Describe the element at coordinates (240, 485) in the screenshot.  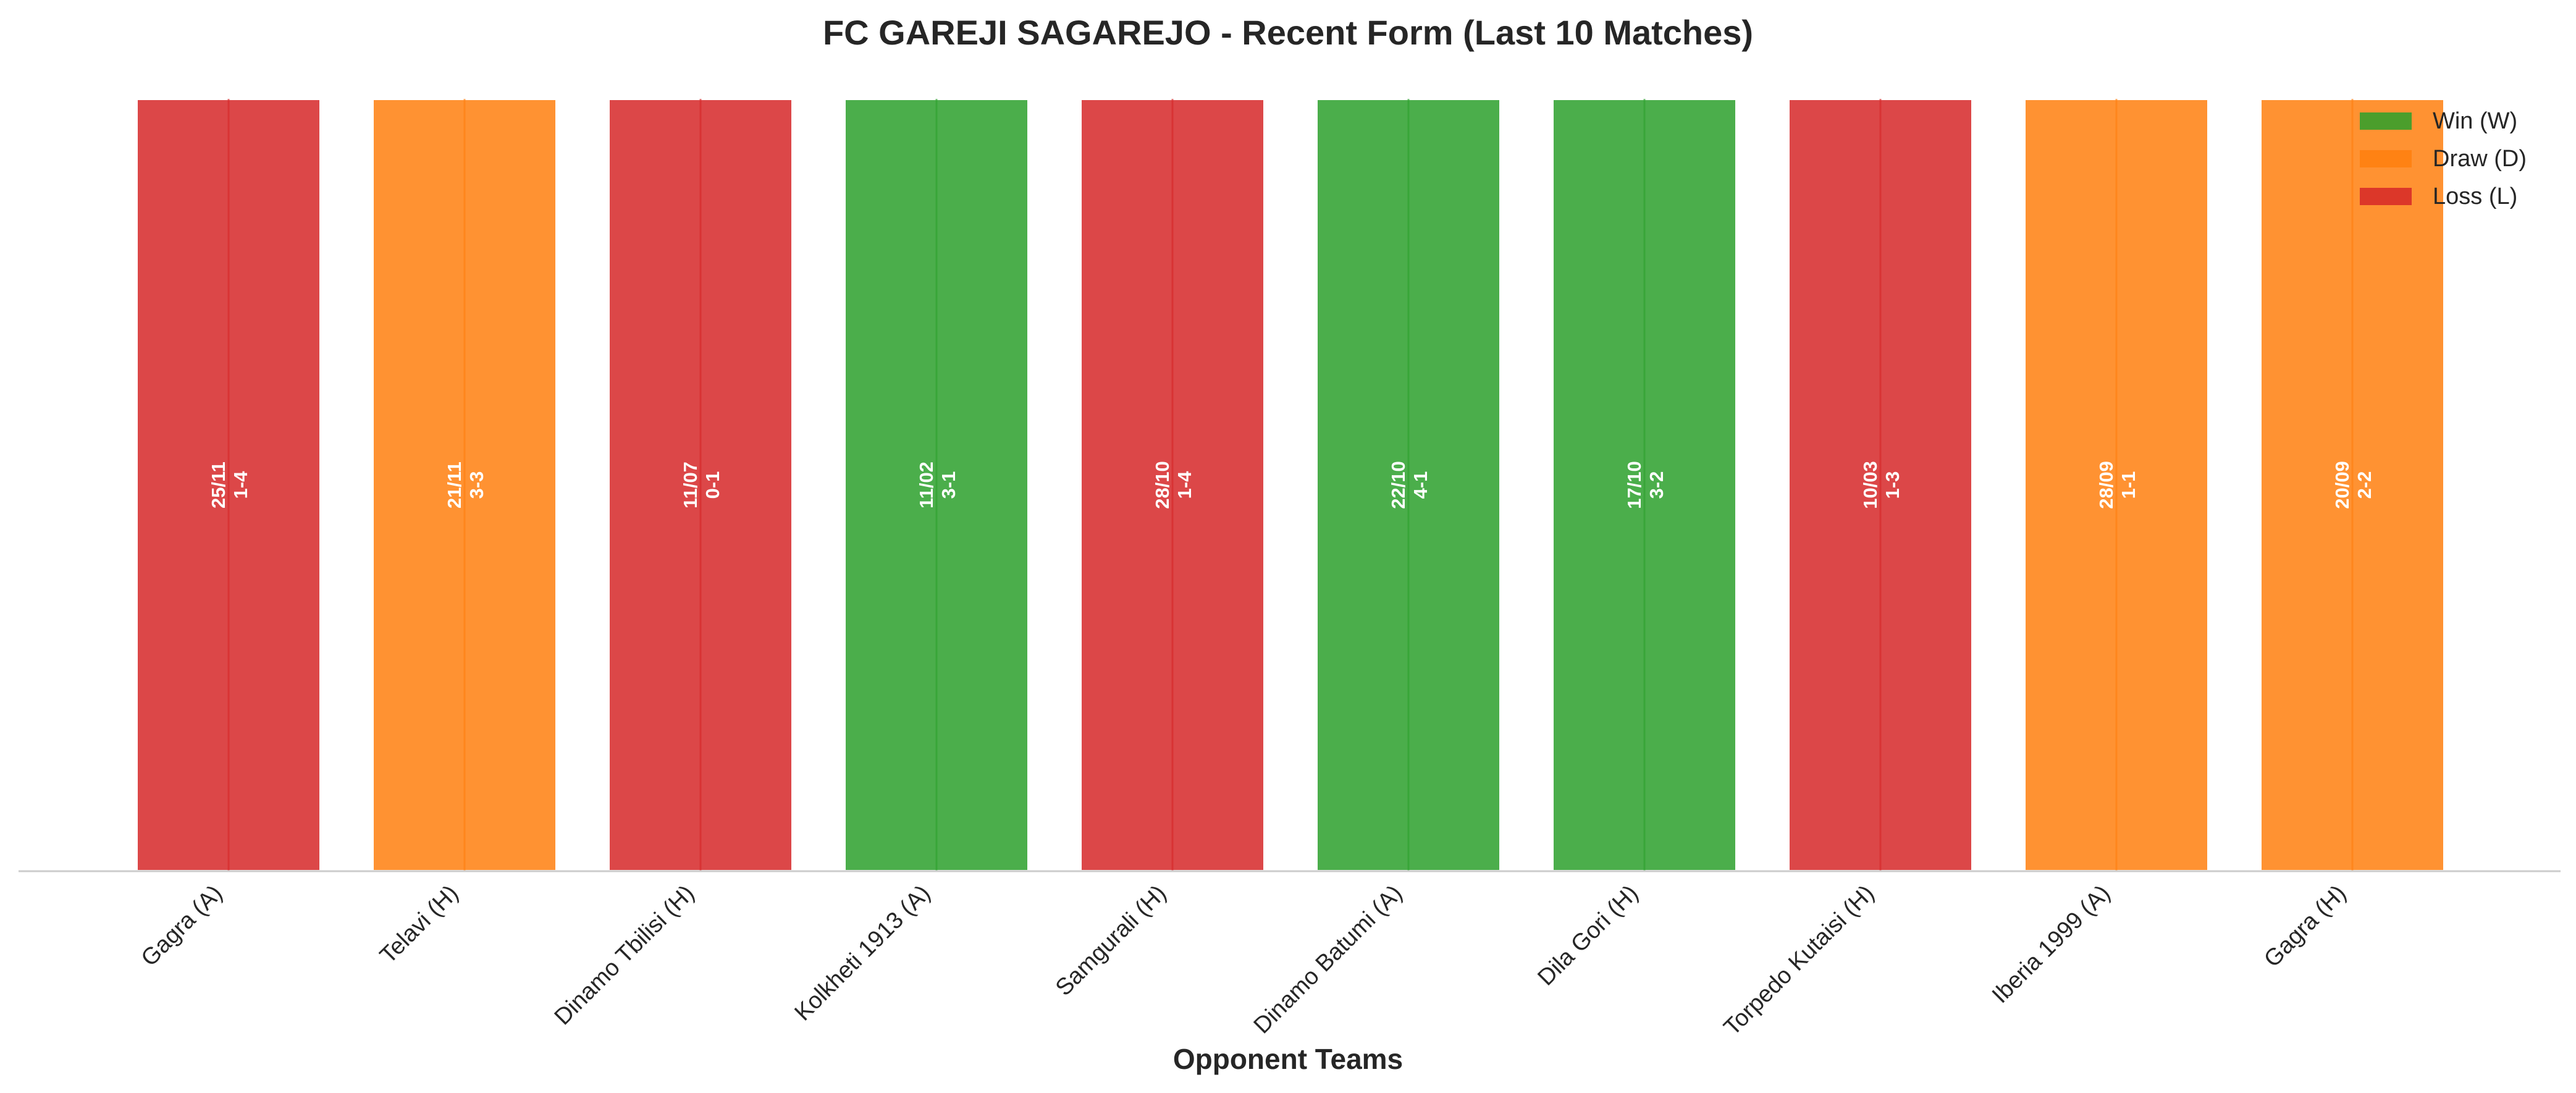
I see `bar-score-1: 1-4` at that location.